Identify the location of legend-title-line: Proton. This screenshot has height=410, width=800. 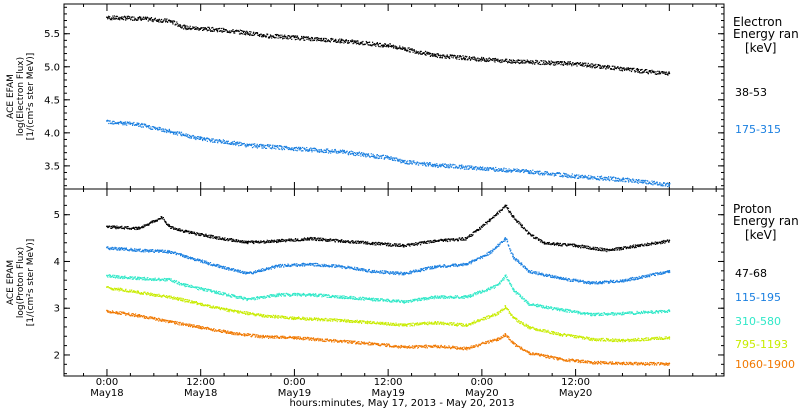
(752, 209).